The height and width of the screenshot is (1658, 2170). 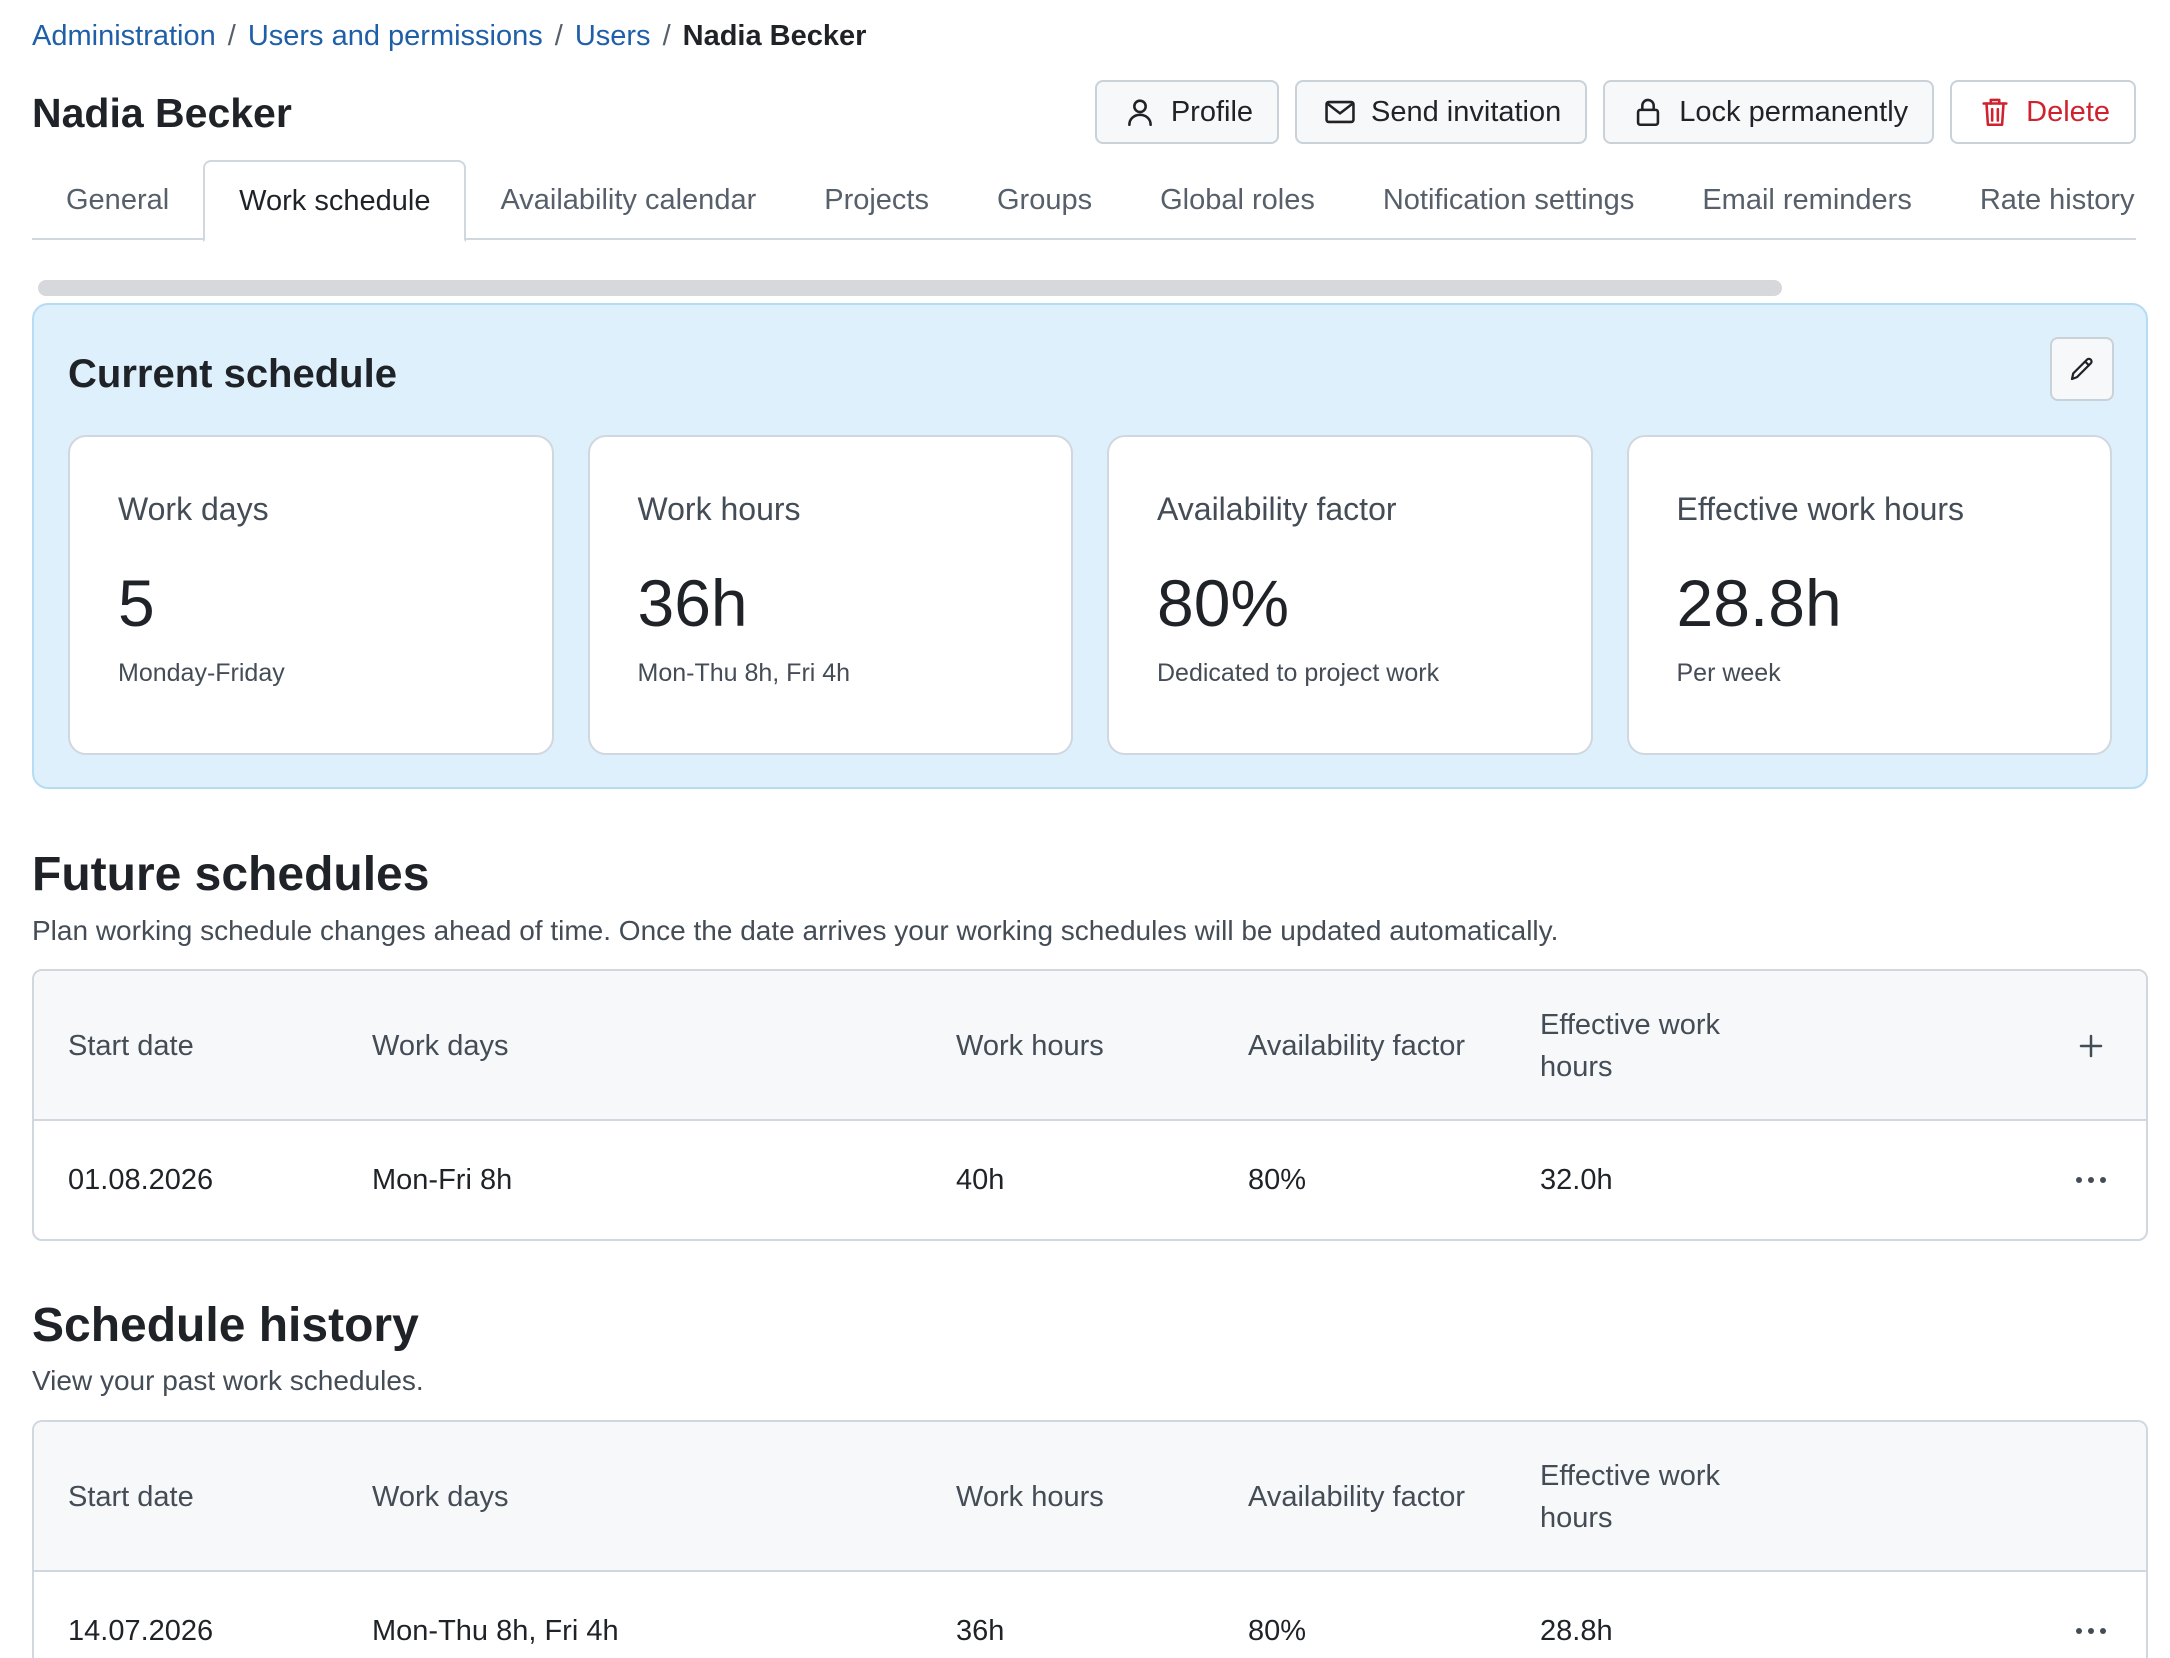 I want to click on cell-work-hours: 36h, so click(x=980, y=1630).